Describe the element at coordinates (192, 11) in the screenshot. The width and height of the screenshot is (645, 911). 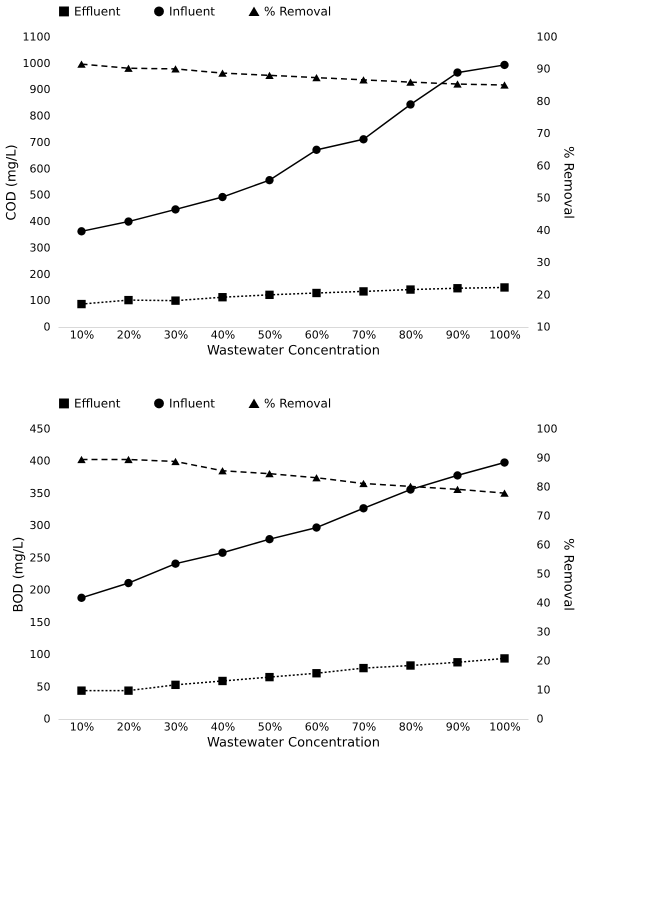
I see `legend-label: Influent` at that location.